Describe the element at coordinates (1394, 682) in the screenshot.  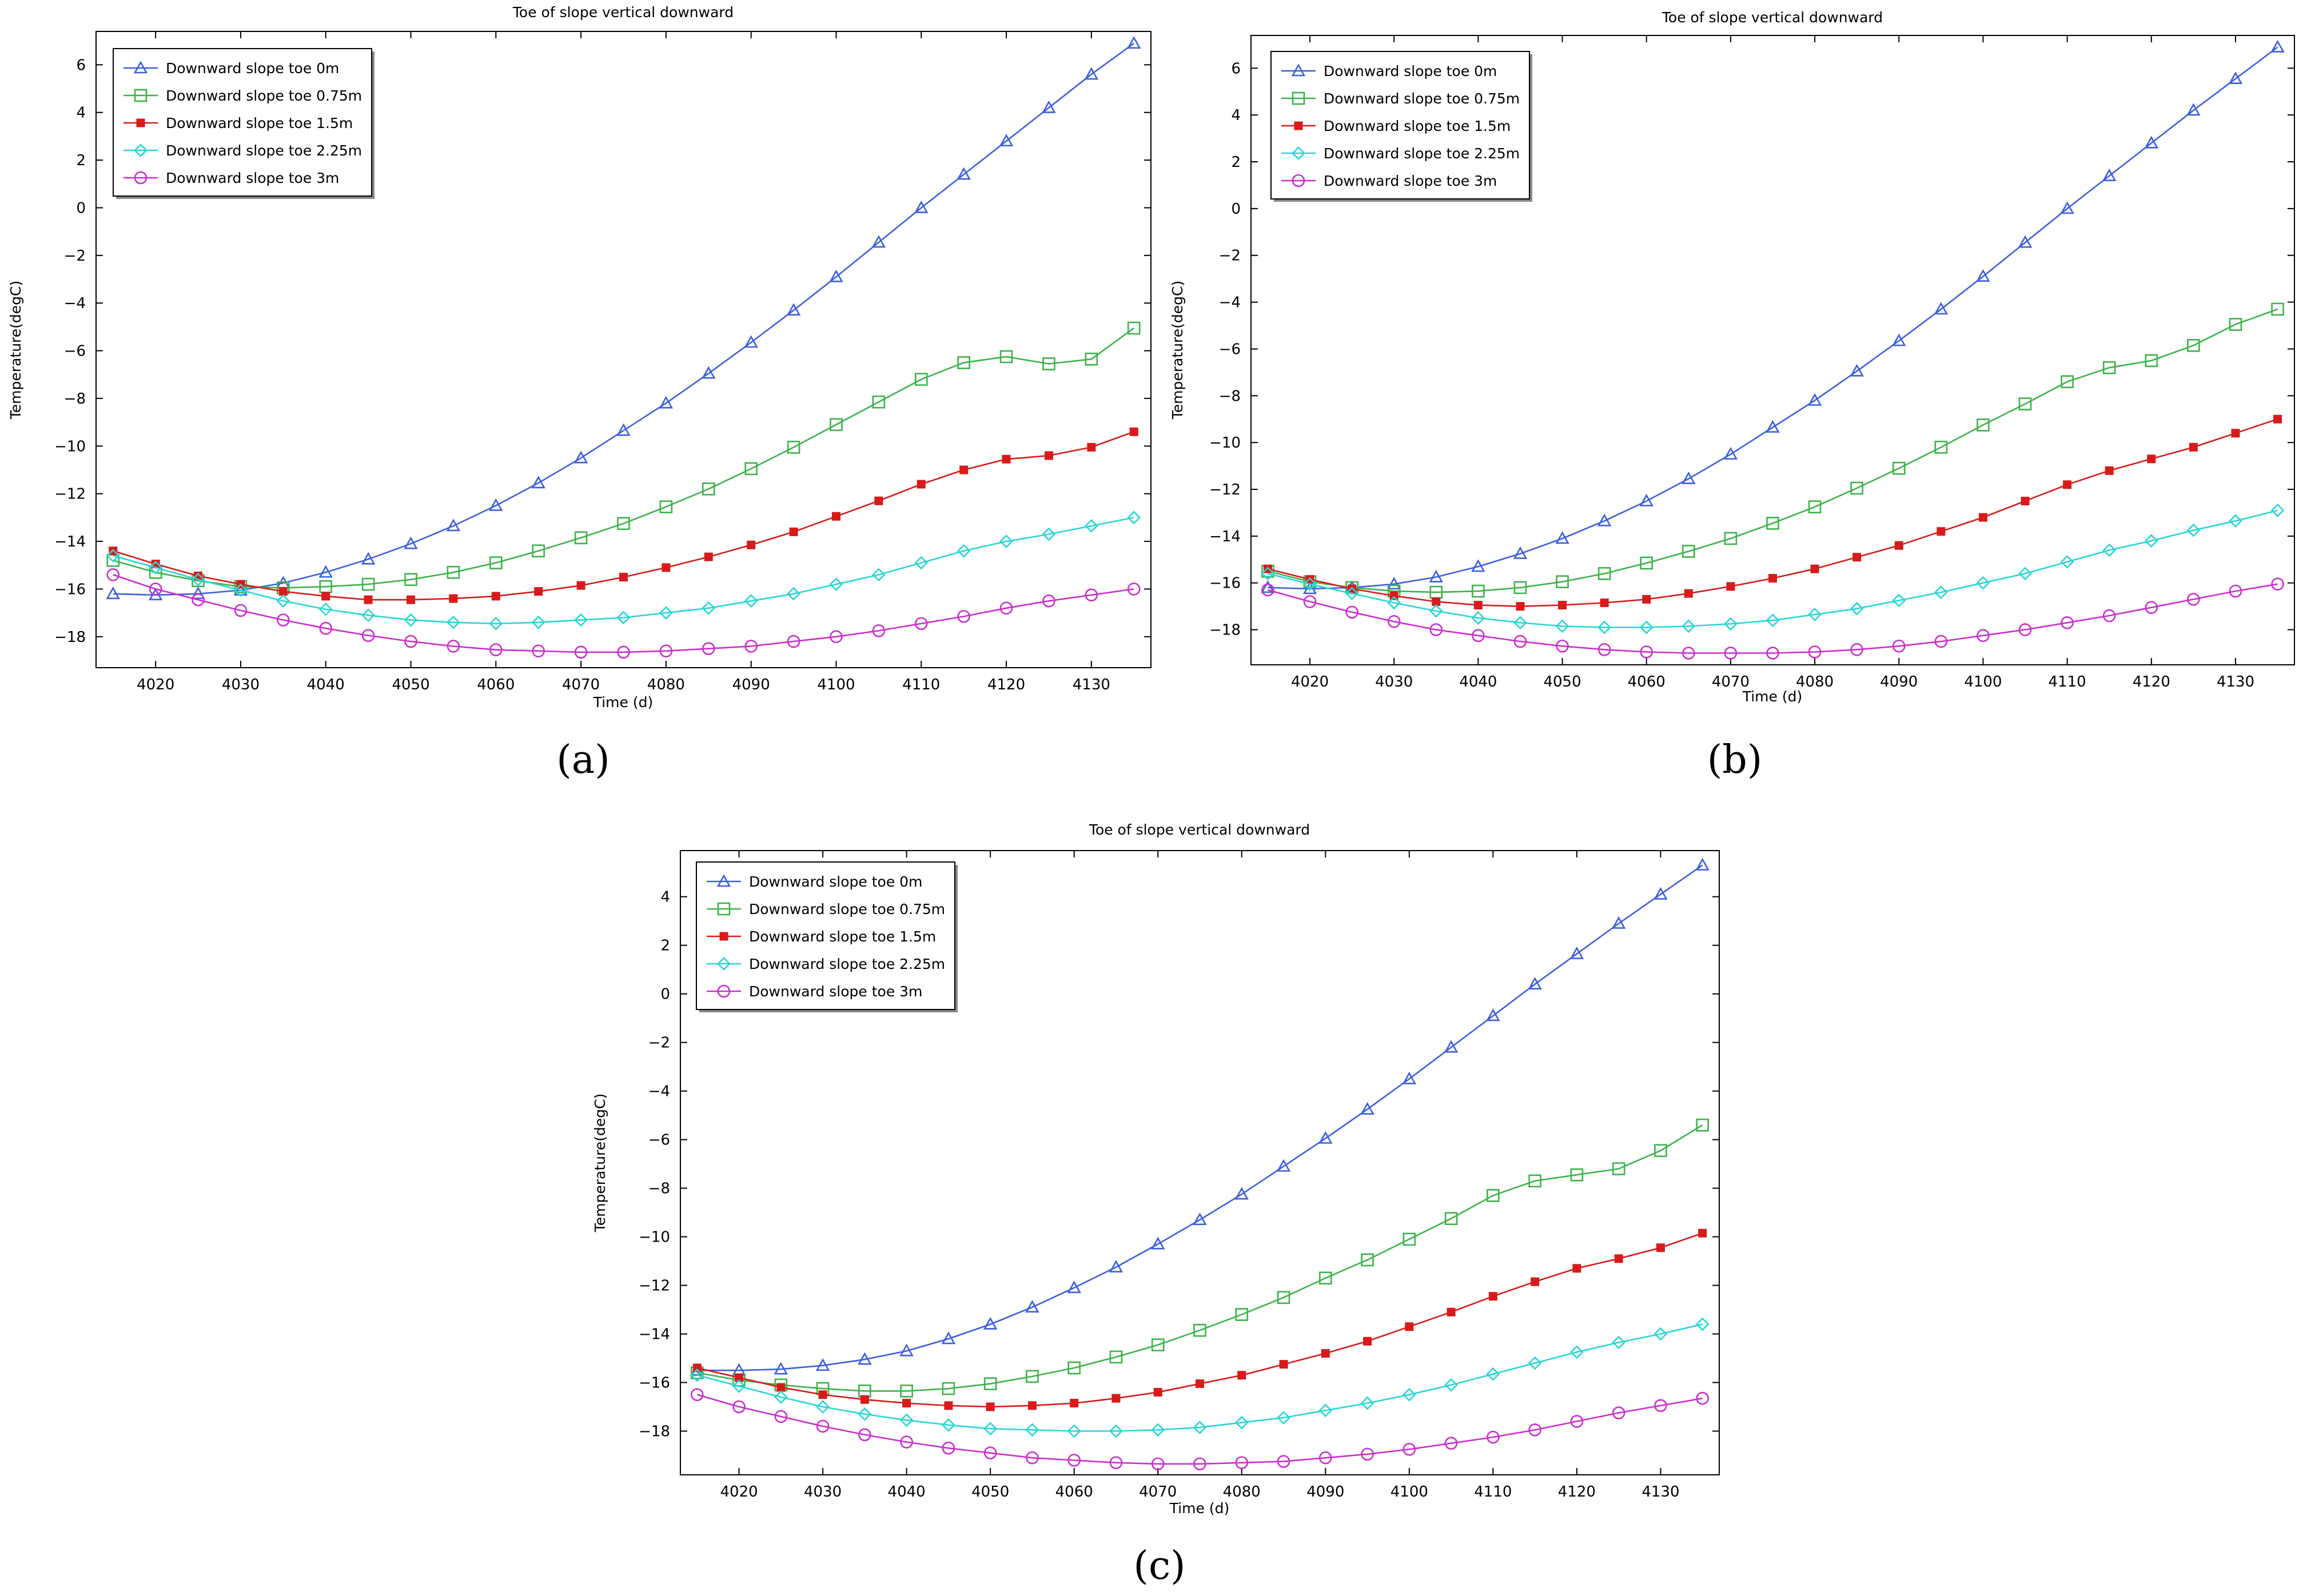
I see `x-tick-label: 4030` at that location.